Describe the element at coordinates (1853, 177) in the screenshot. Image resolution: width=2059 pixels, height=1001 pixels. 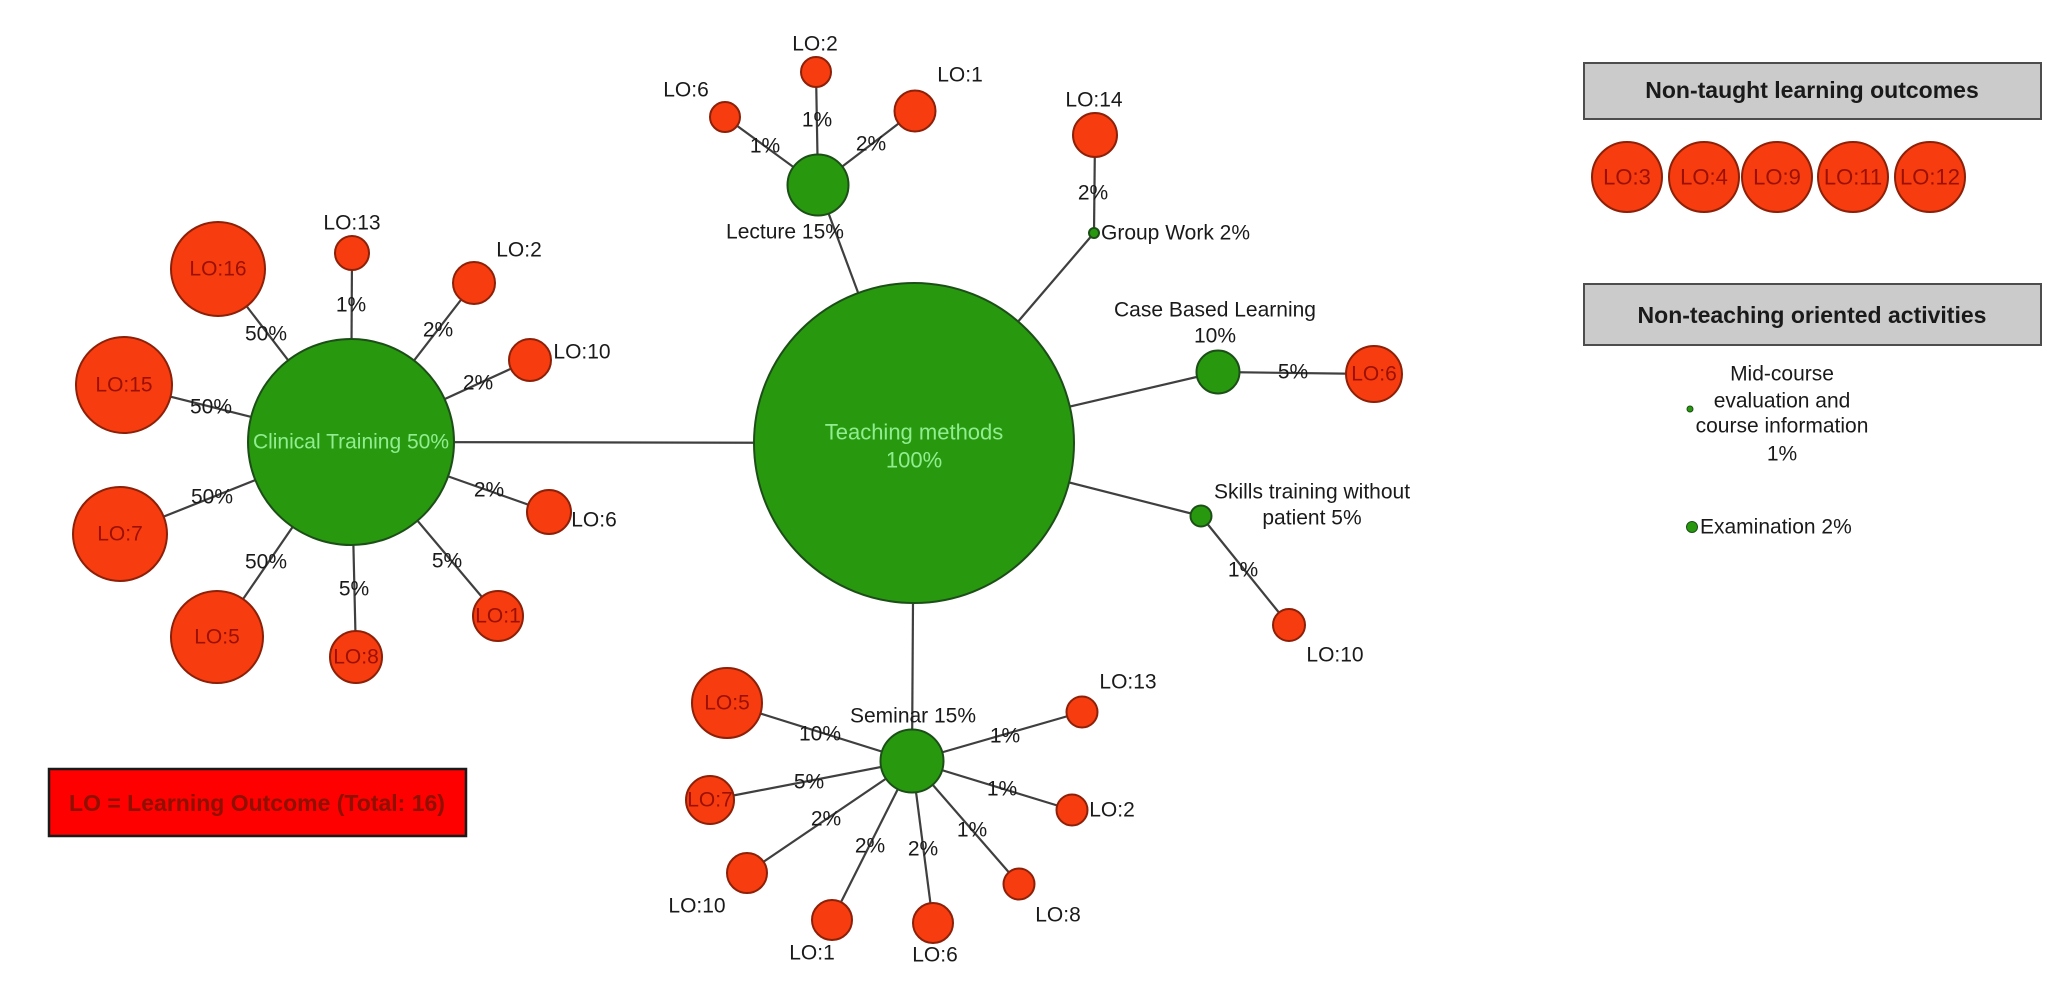
I see `svg-text: LO:11` at that location.